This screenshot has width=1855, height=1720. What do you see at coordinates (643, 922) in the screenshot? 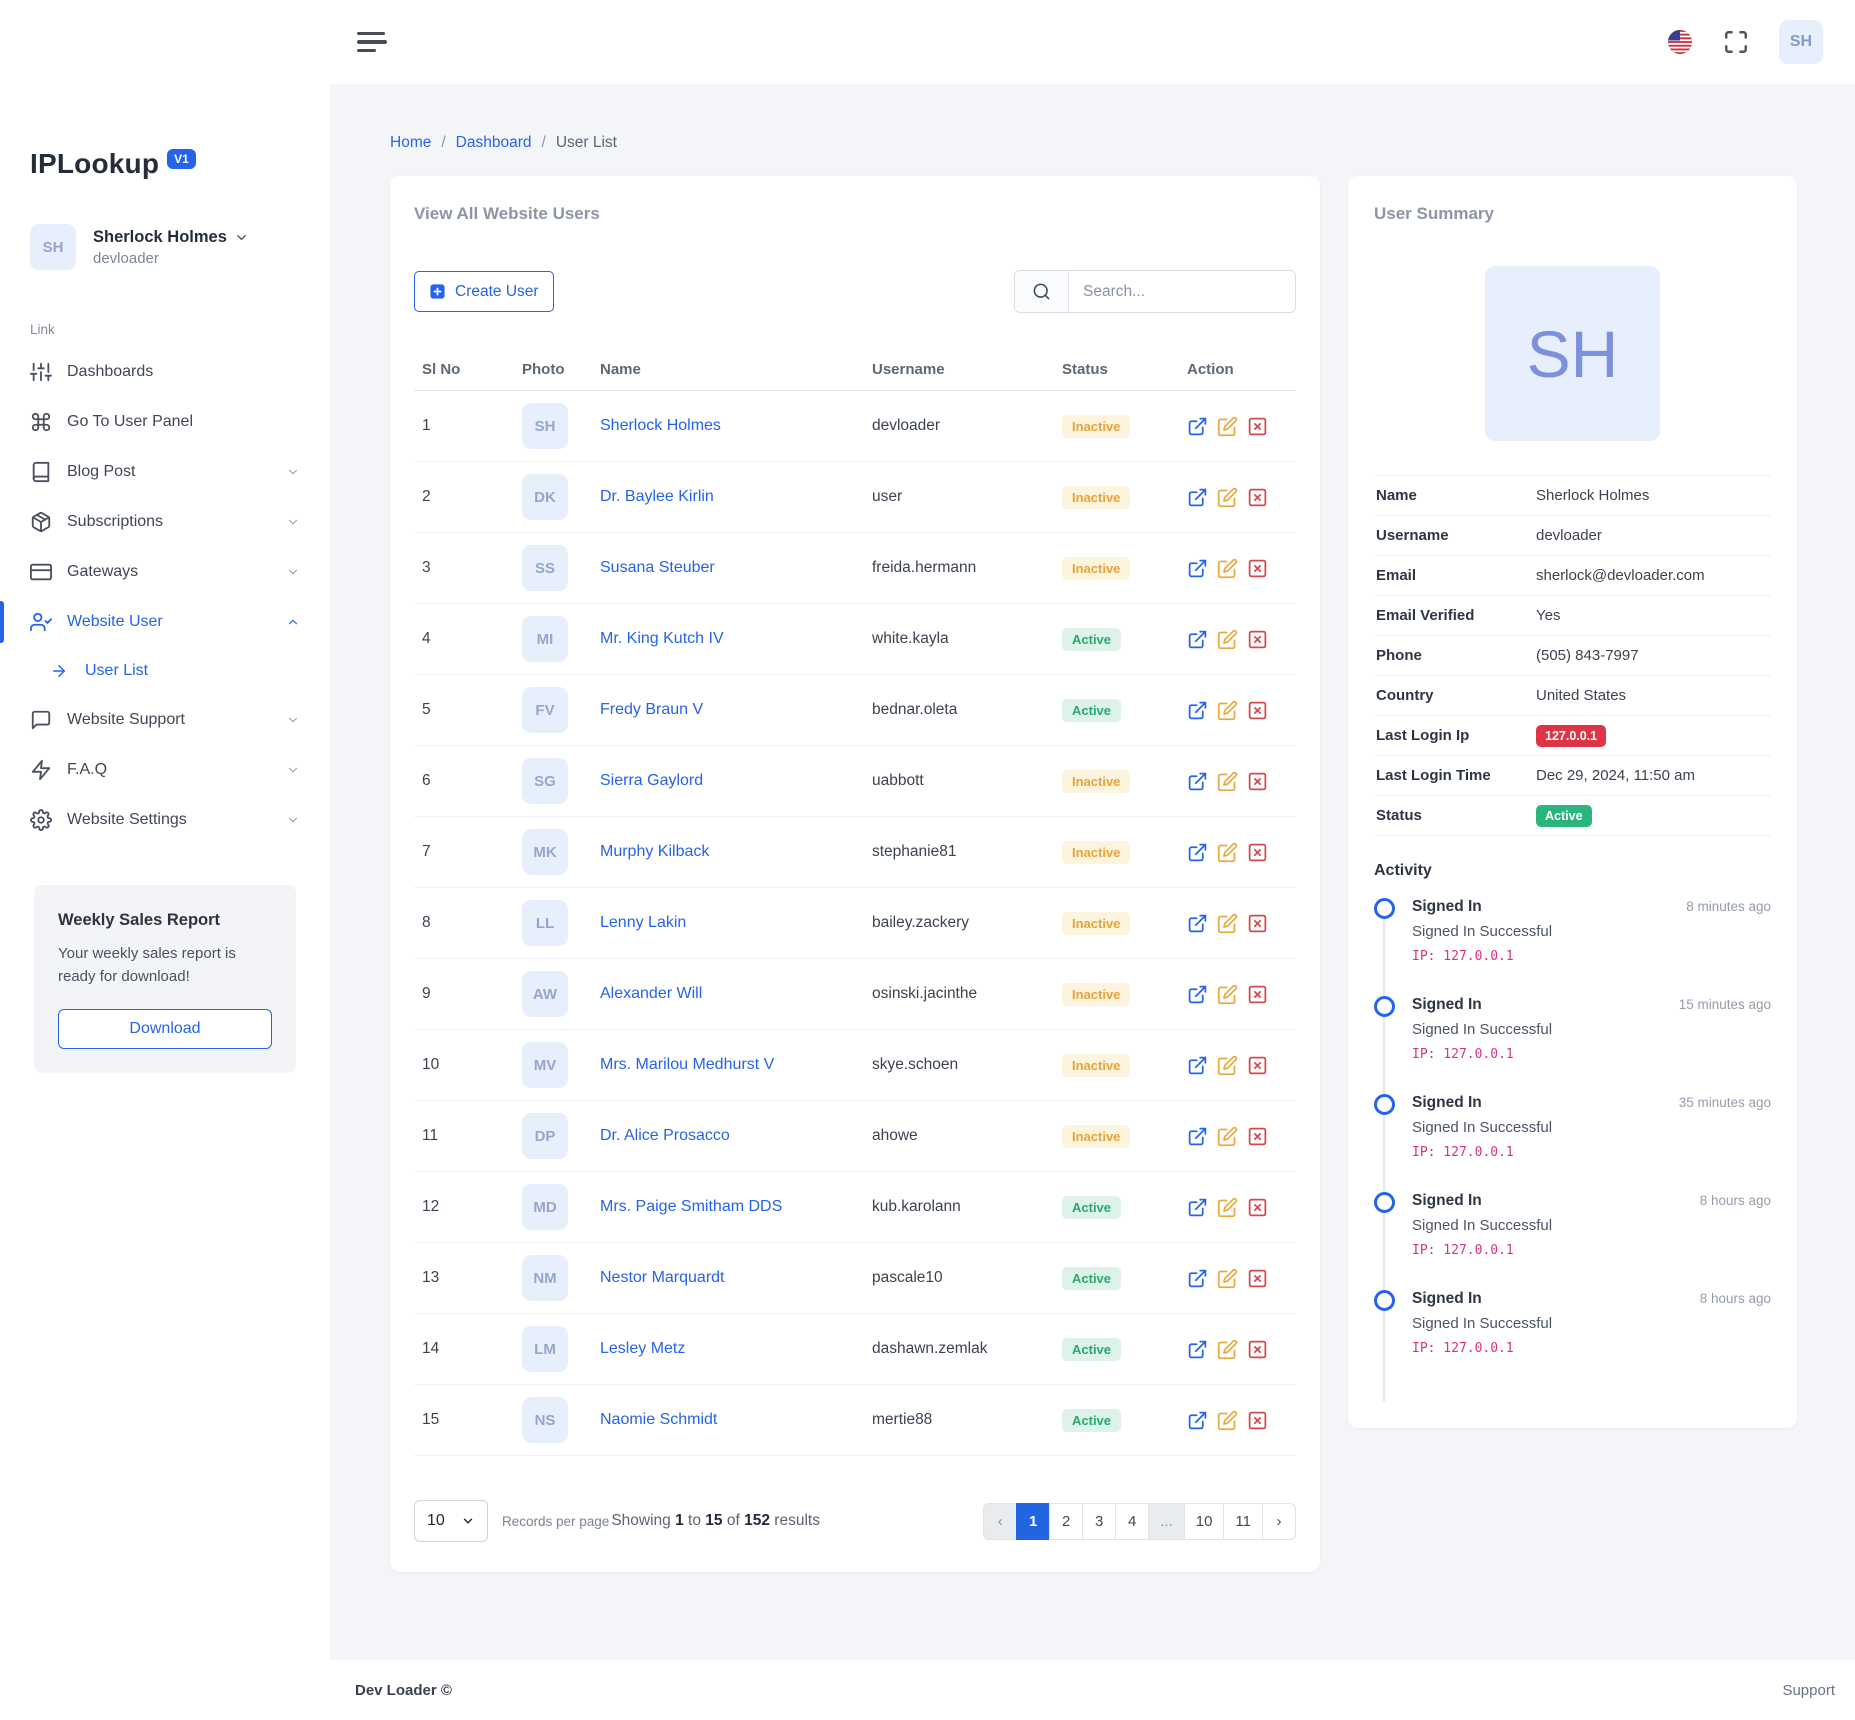
I see `row-name-link: Lenny Lakin` at bounding box center [643, 922].